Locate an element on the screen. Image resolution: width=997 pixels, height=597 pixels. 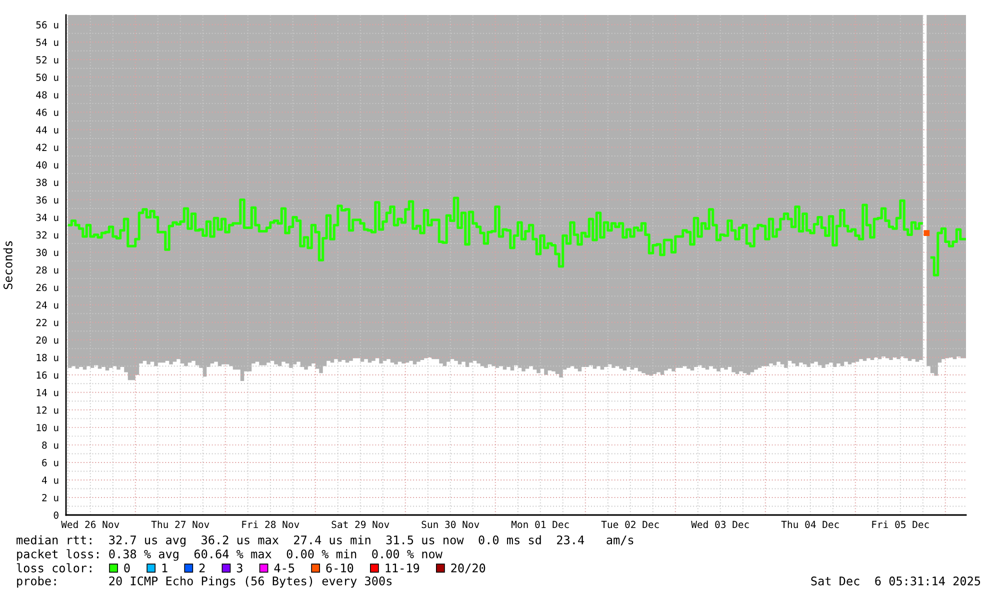
y-tick-label: 24 u is located at coordinates (47, 305).